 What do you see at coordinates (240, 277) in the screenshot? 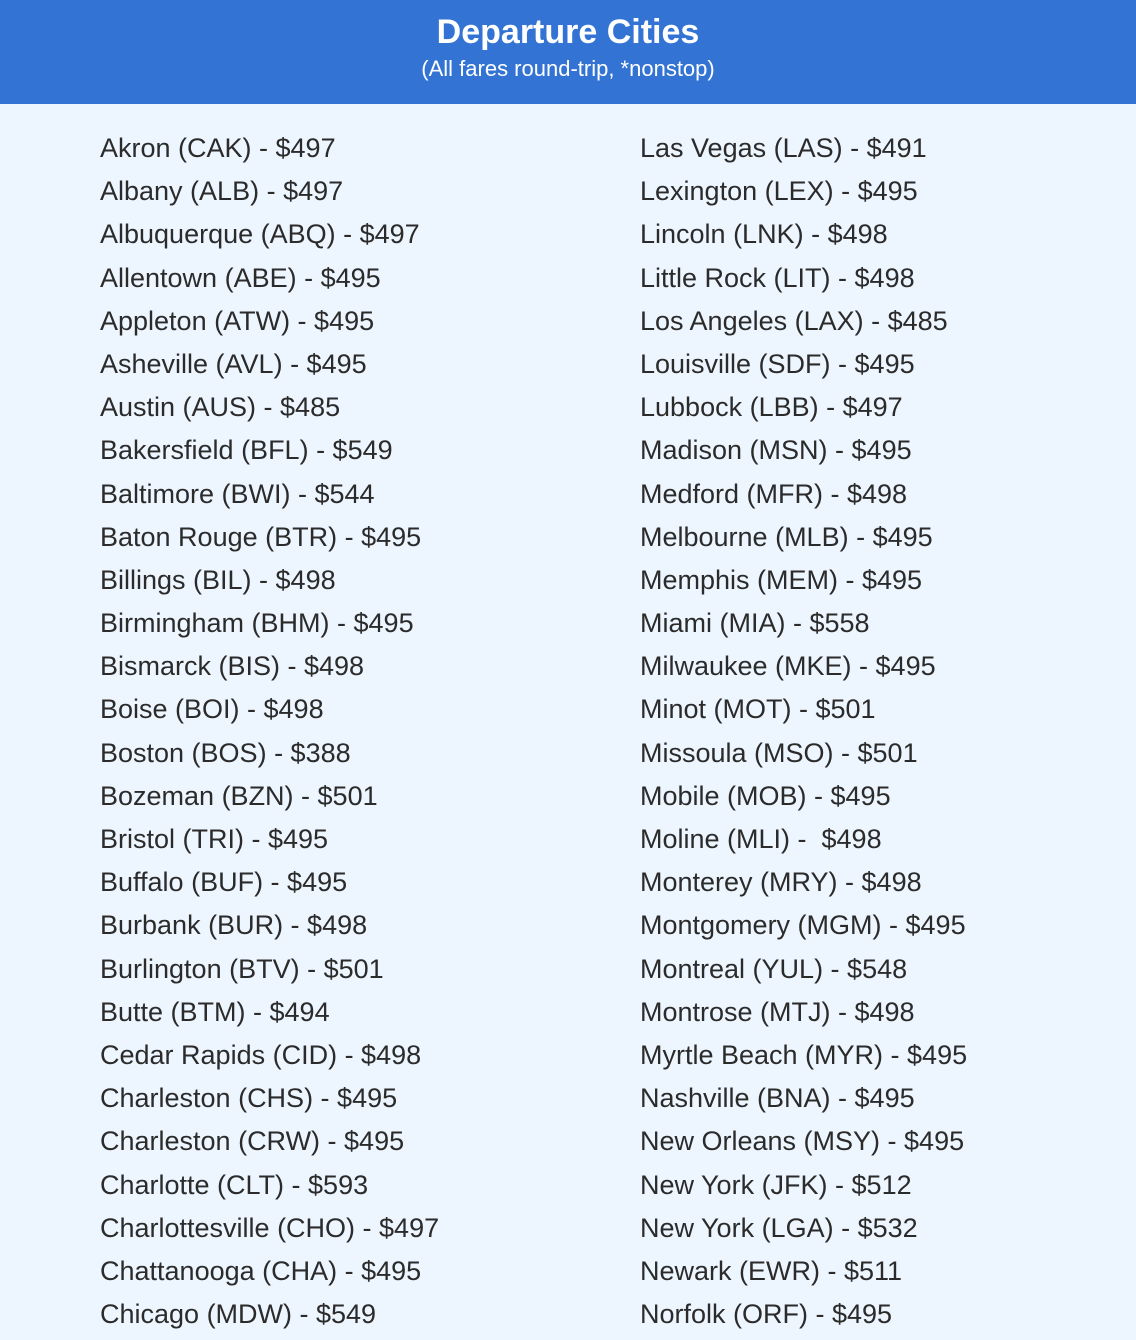
I see `city-fare-item: Allentown (ABE) - $495` at bounding box center [240, 277].